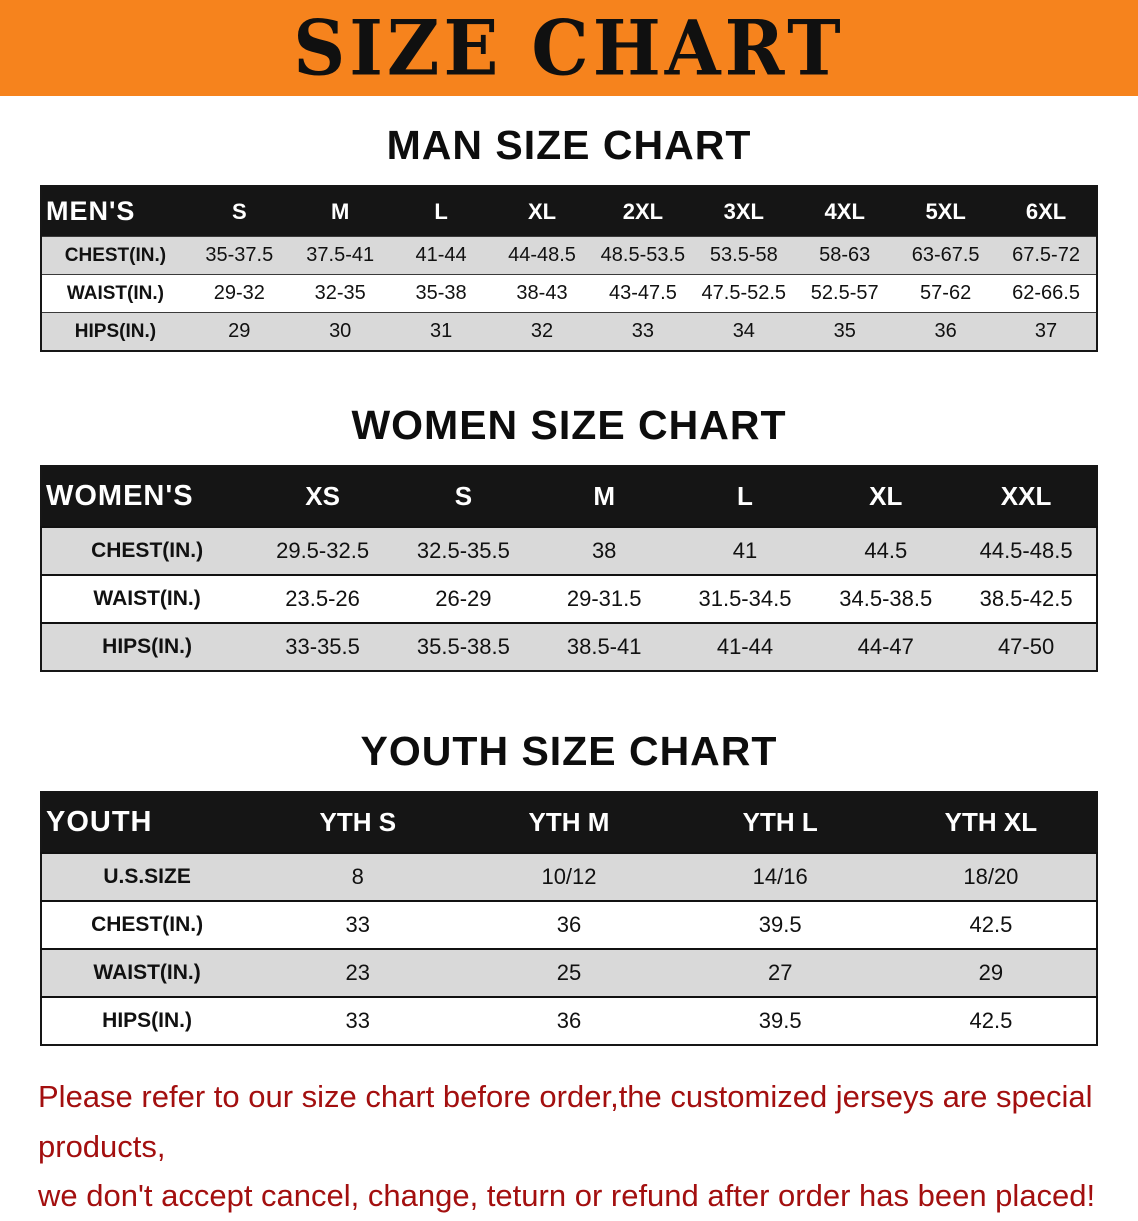 The height and width of the screenshot is (1221, 1138). I want to click on size-value-cell: 34.5-38.5, so click(886, 598).